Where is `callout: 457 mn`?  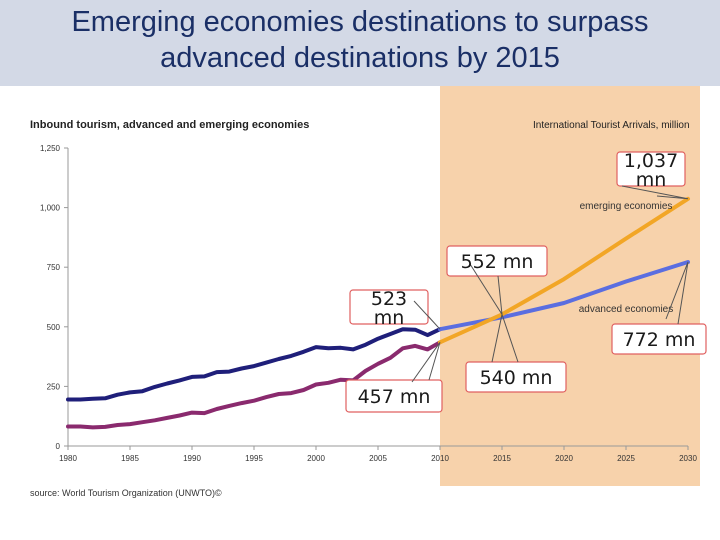 callout: 457 mn is located at coordinates (394, 377).